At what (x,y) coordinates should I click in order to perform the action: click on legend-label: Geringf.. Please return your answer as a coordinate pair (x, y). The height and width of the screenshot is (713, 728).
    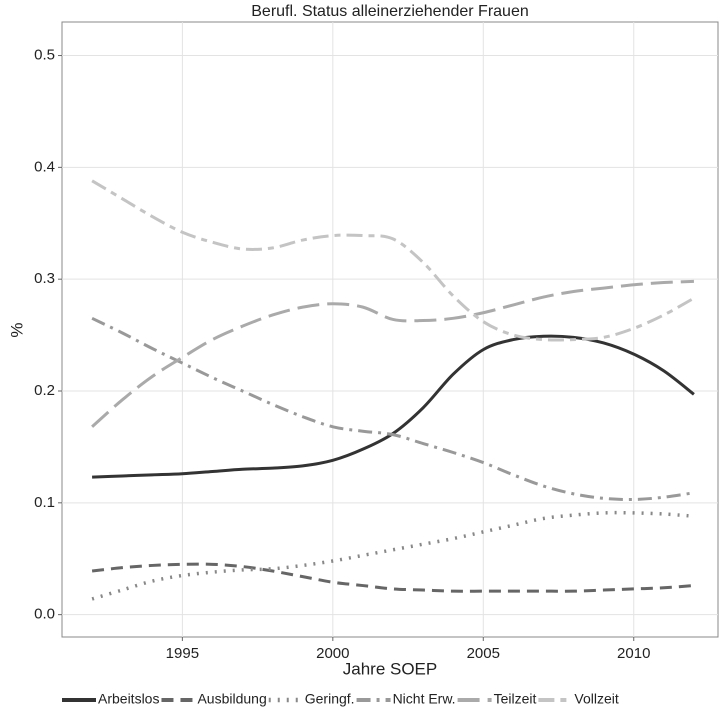
    Looking at the image, I should click on (330, 699).